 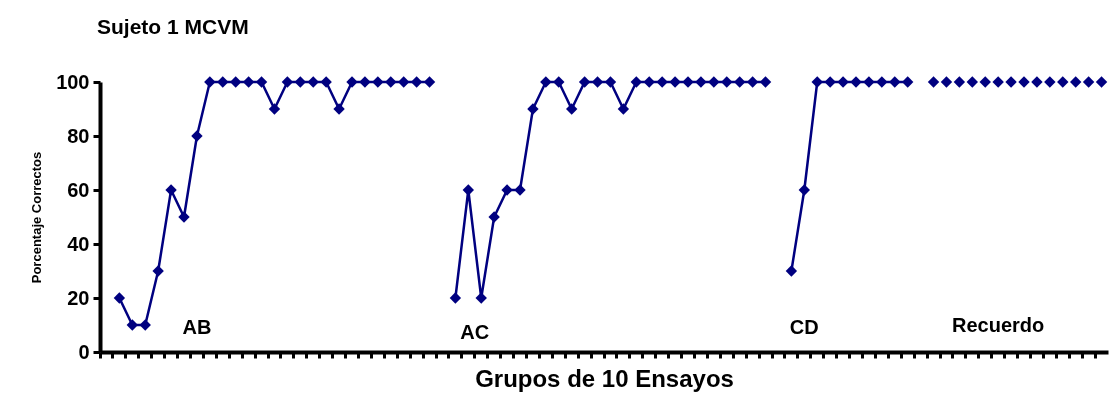 What do you see at coordinates (475, 332) in the screenshot?
I see `annotation: AC` at bounding box center [475, 332].